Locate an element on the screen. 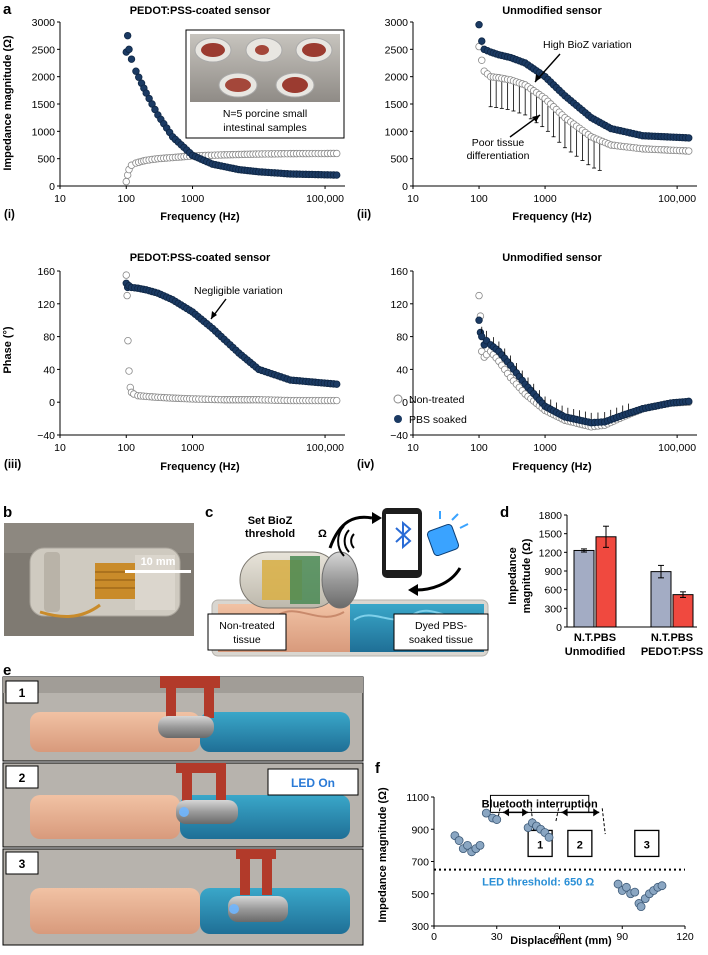 This screenshot has width=708, height=955. frame-label-1: 1 is located at coordinates (22, 693).